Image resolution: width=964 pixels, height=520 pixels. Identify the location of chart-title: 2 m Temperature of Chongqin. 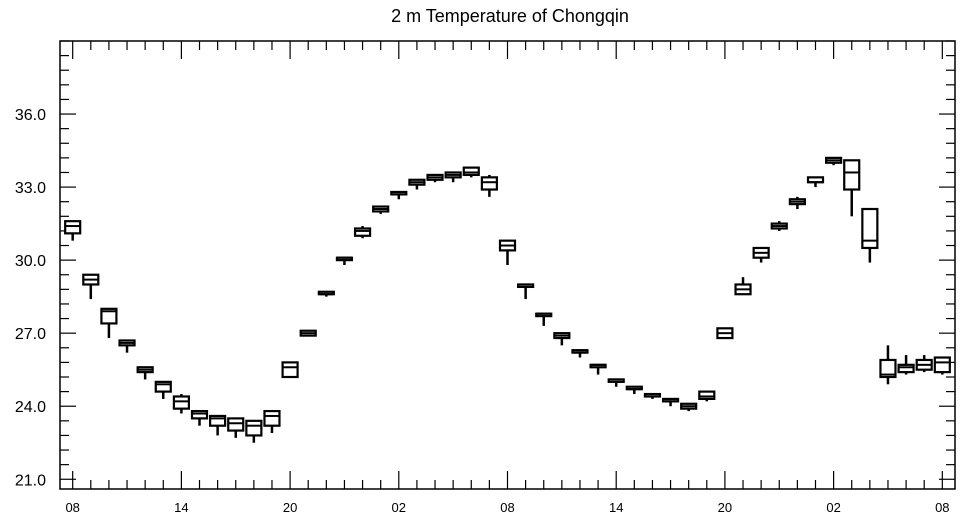
(510, 16).